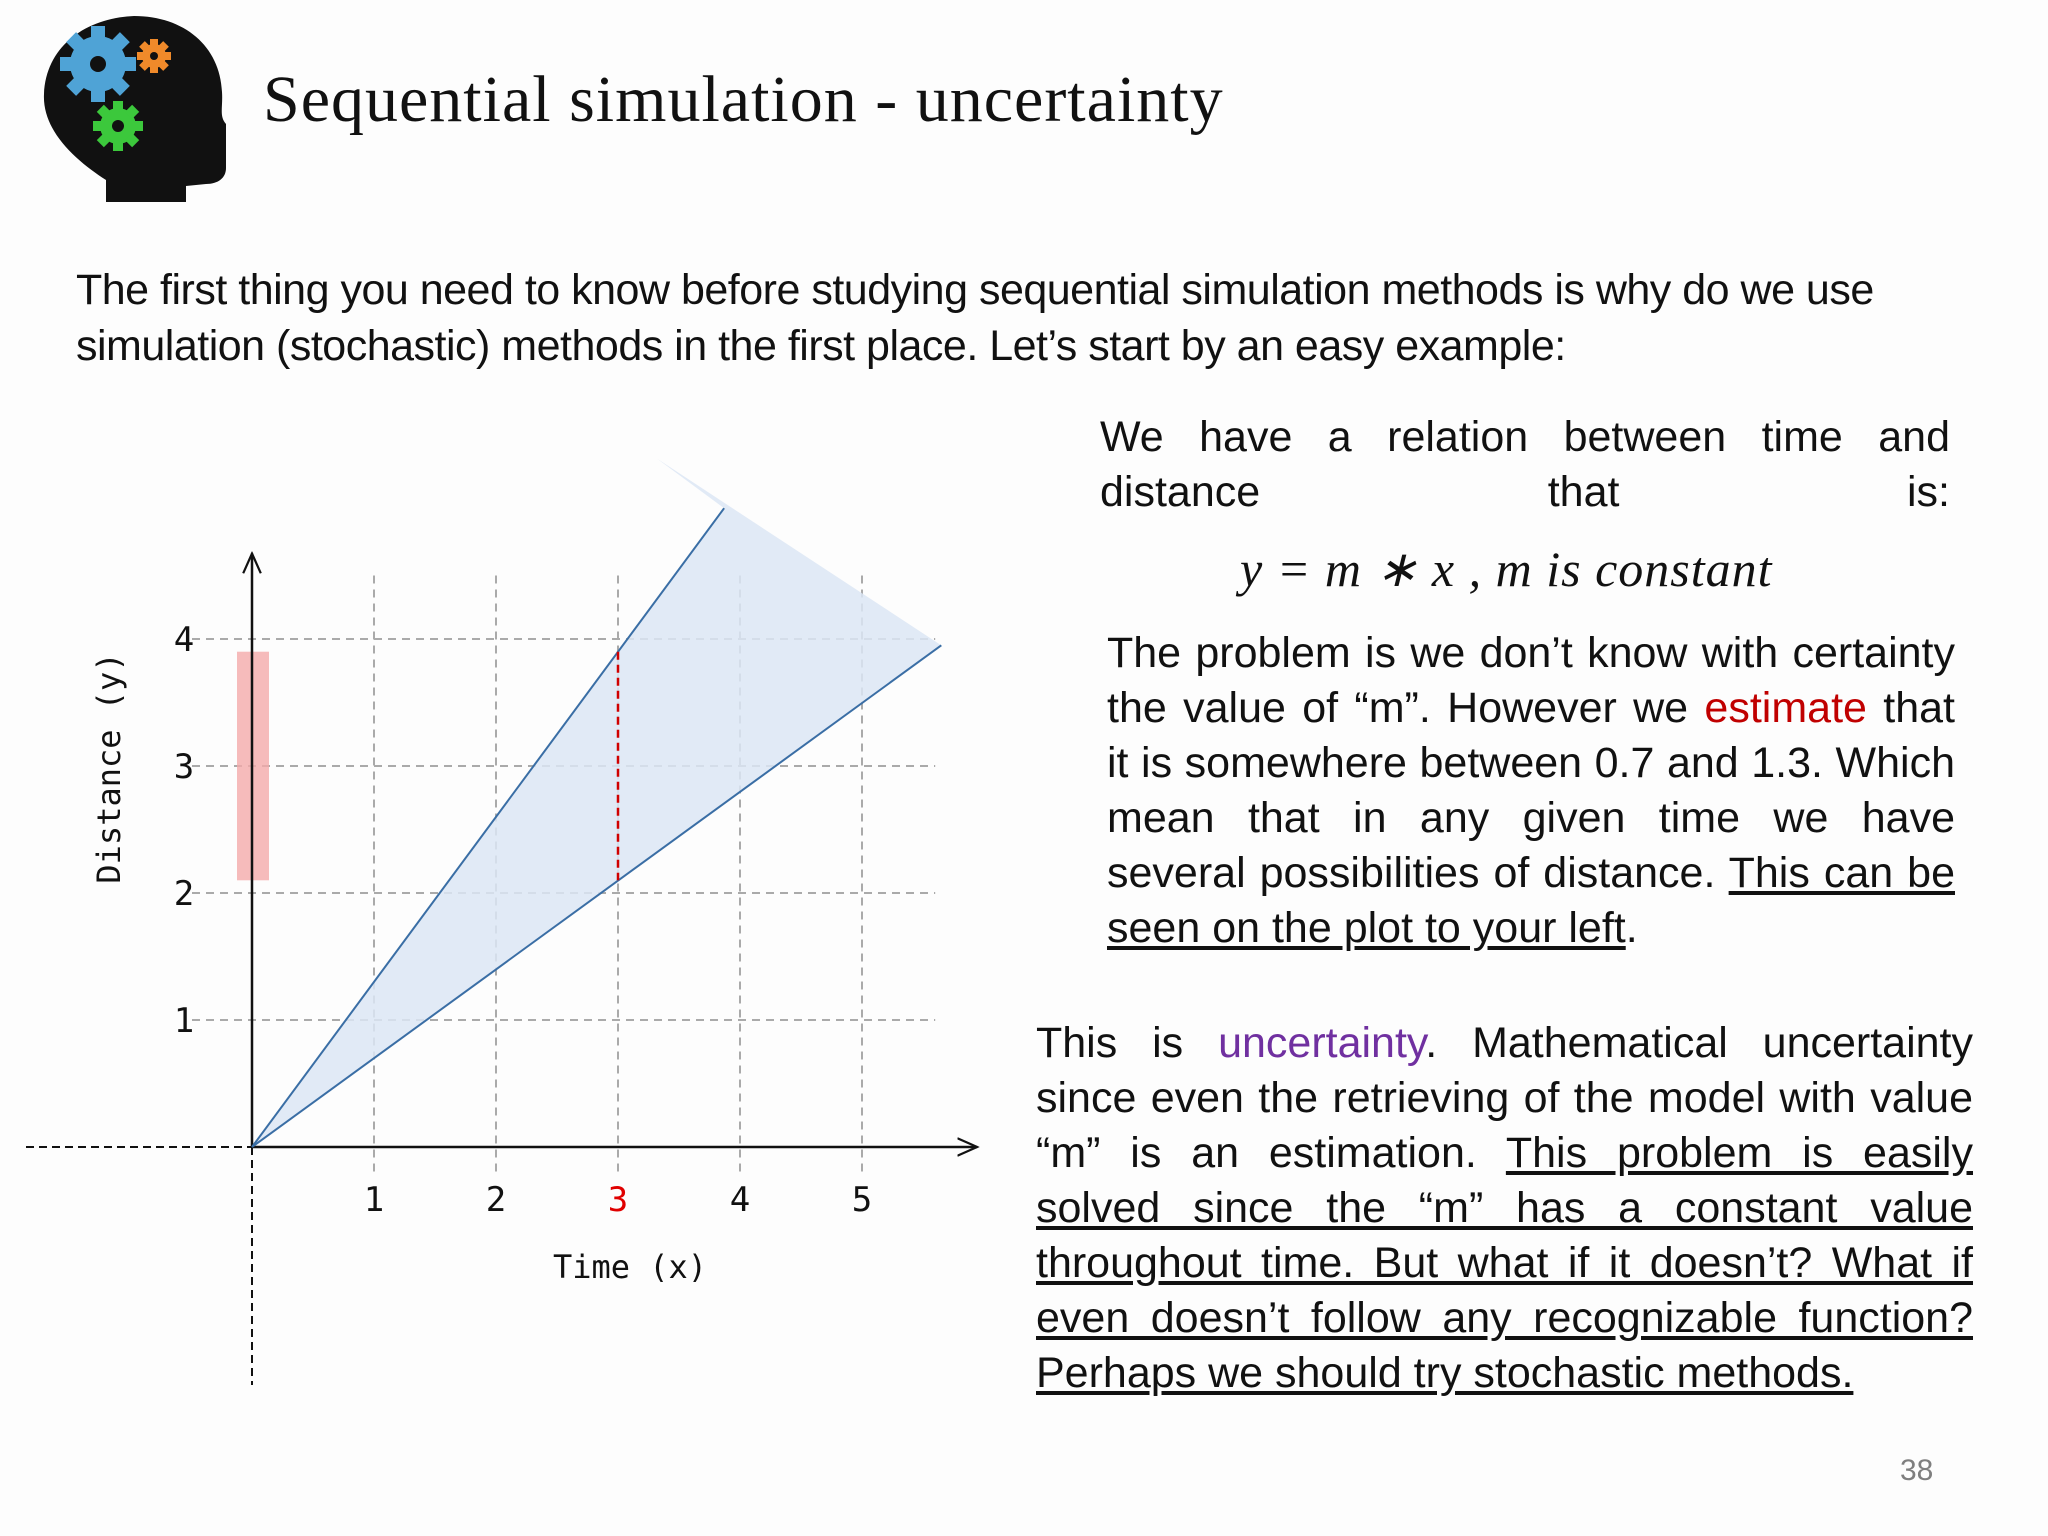  Describe the element at coordinates (184, 640) in the screenshot. I see `y-tick-label-4: 4` at that location.